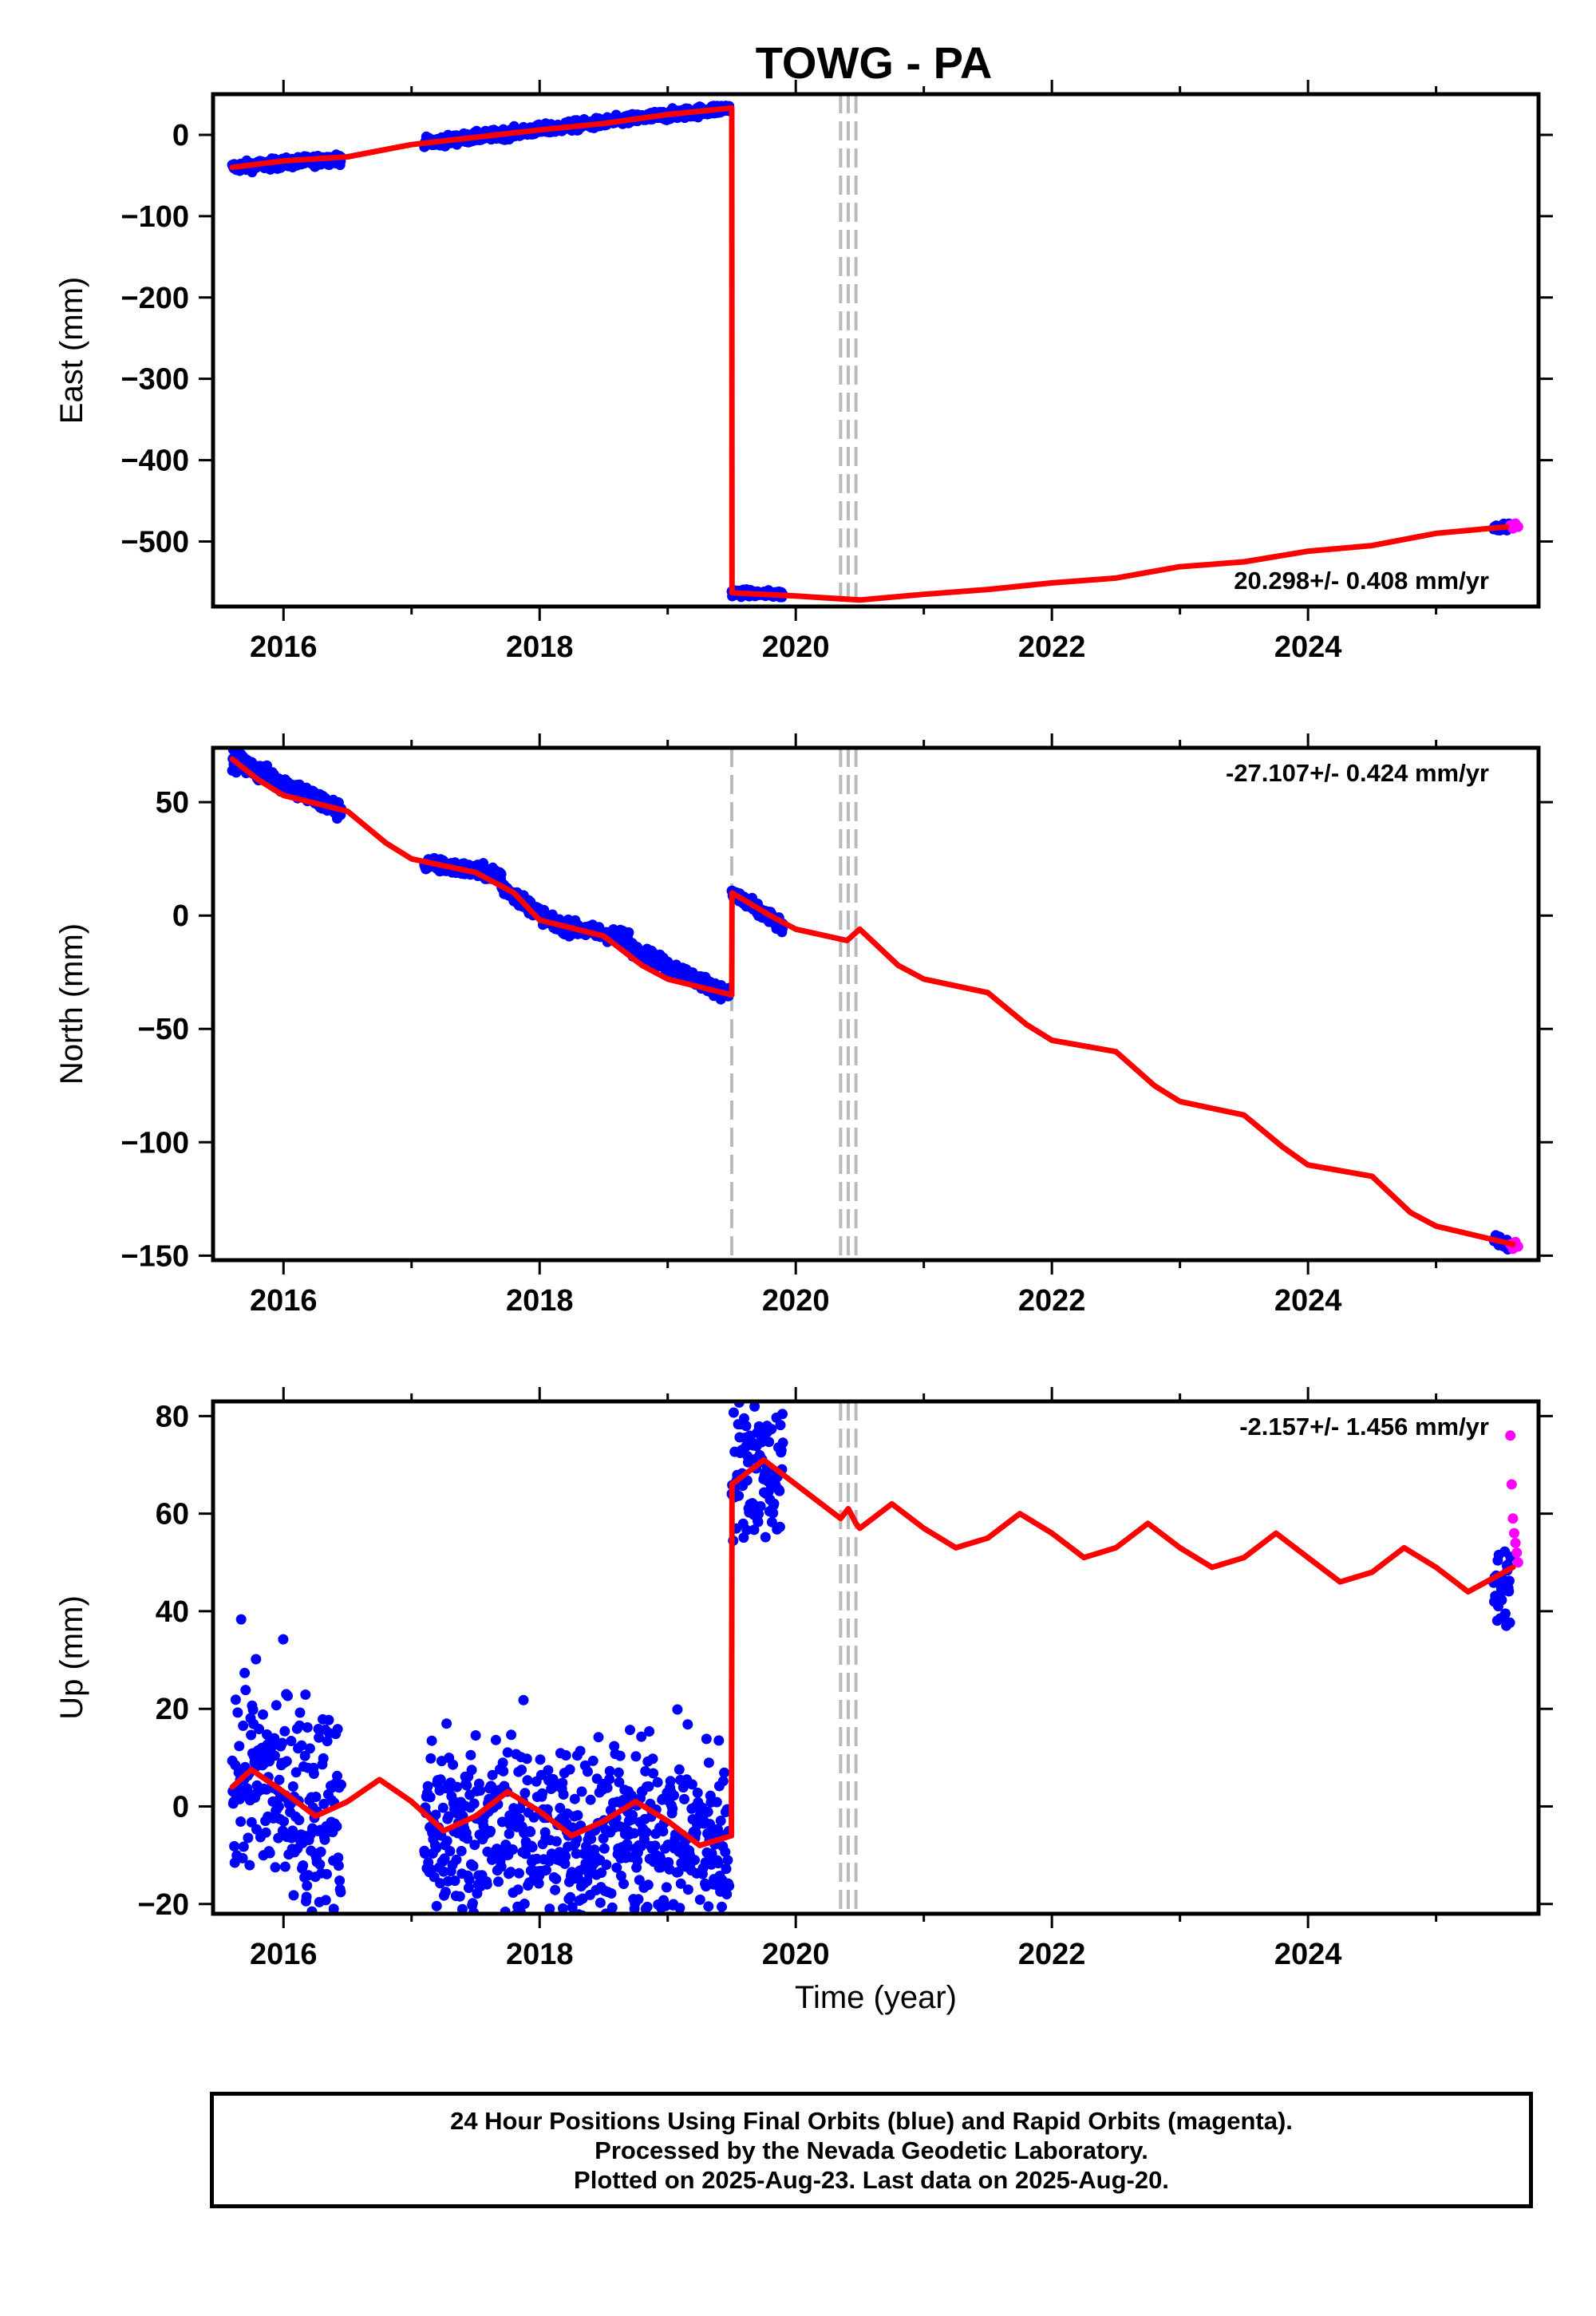  Describe the element at coordinates (1357, 773) in the screenshot. I see `rate-annotation: -27.107+/- 0.424 mm/yr` at that location.